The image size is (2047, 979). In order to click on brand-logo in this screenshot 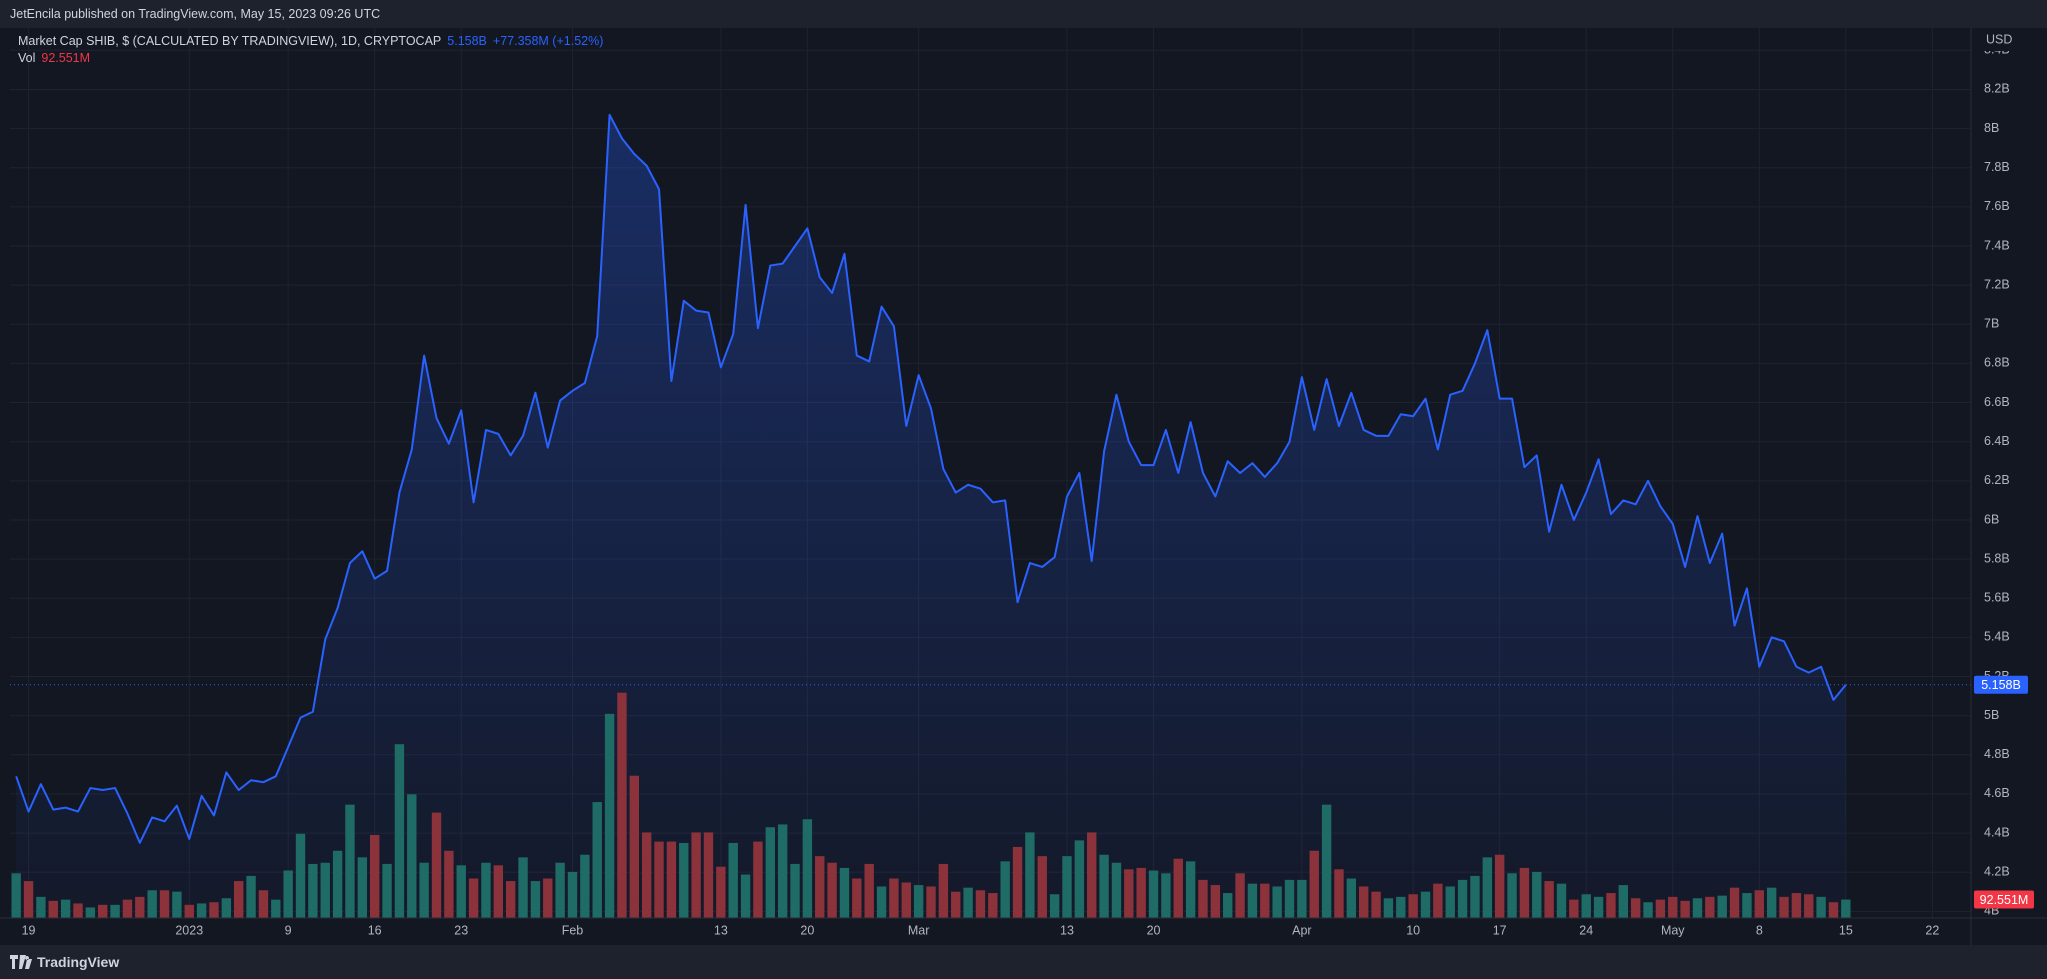, I will do `click(21, 962)`.